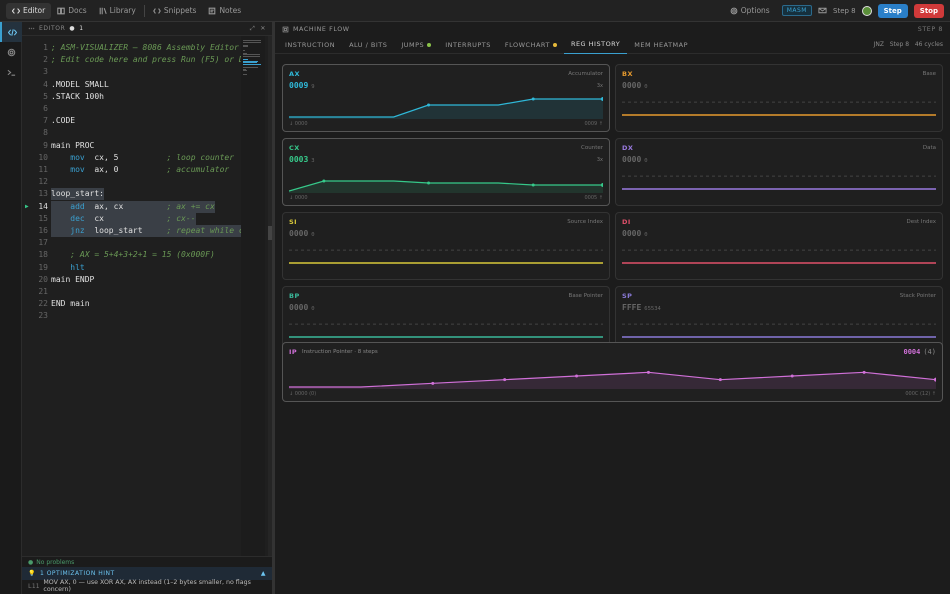 The width and height of the screenshot is (950, 594). I want to click on mail-icon, so click(822, 10).